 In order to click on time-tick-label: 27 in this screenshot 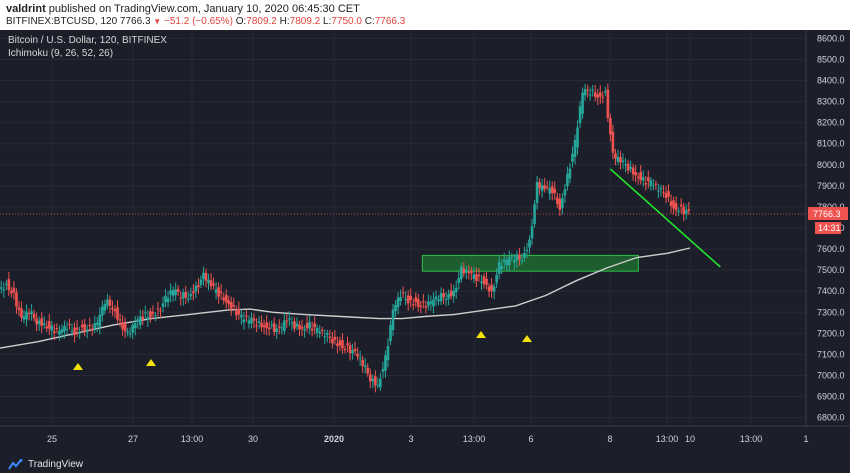, I will do `click(133, 439)`.